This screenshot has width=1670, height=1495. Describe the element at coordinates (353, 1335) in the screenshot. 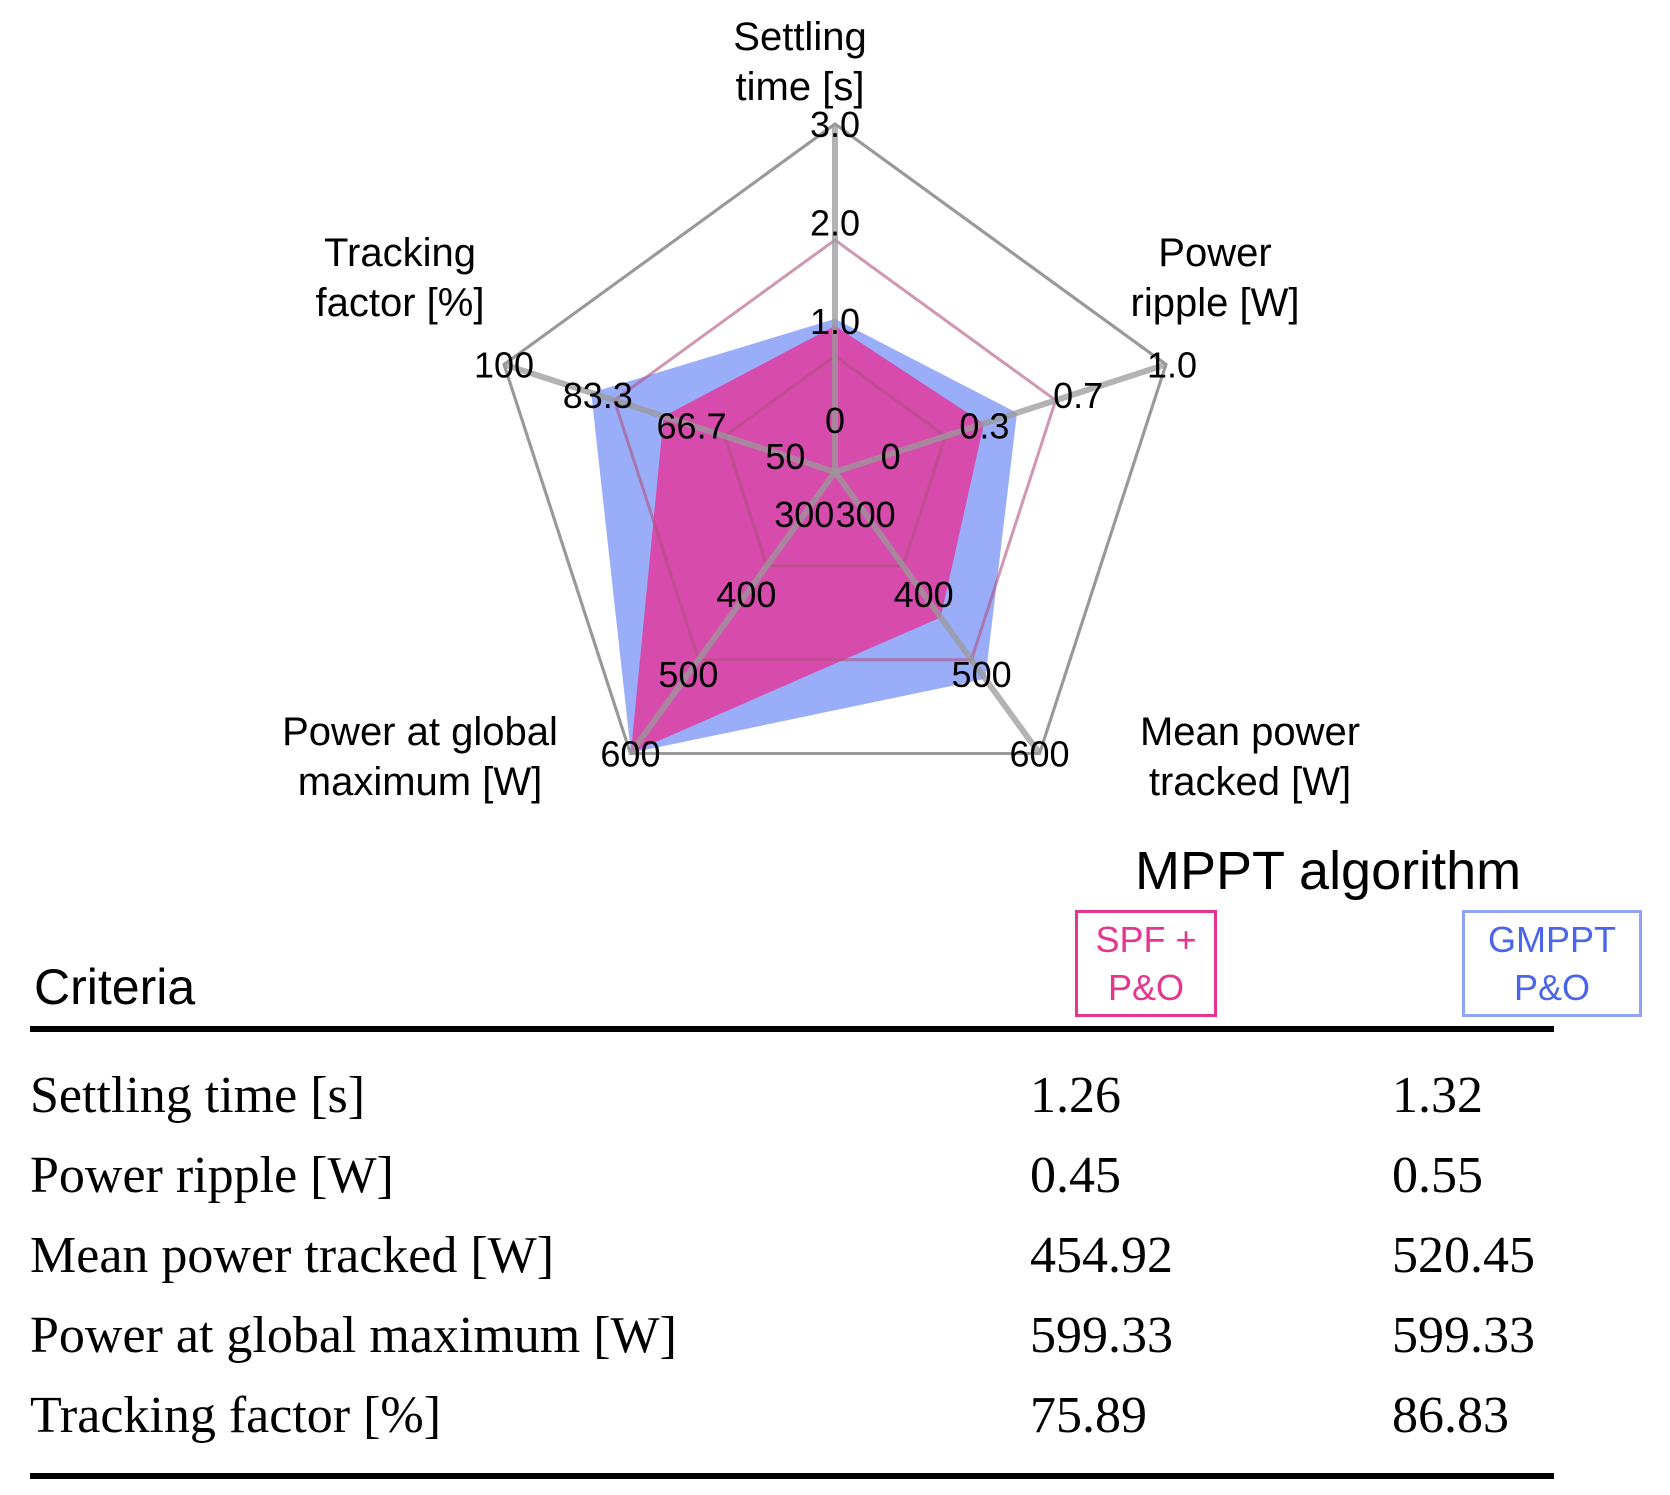

I see `criterion-cell: Power at global maximum [W]` at that location.